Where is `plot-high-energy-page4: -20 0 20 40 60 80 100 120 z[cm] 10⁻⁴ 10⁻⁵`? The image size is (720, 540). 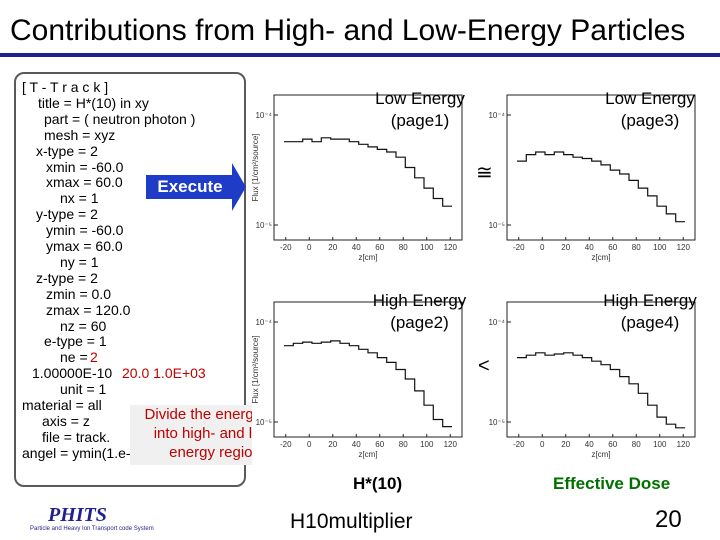
plot-high-energy-page4: -20 0 20 40 60 80 100 120 z[cm] 10⁻⁴ 10⁻⁵ is located at coordinates (595, 369).